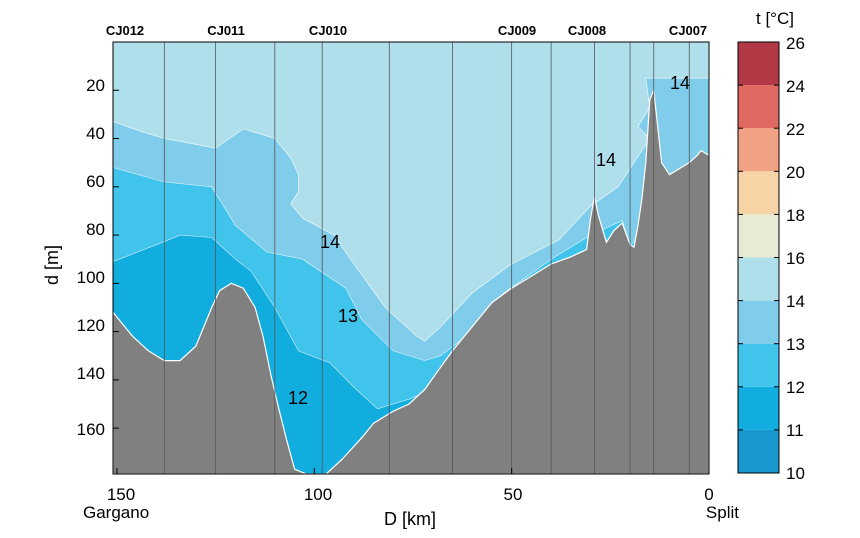 The image size is (860, 538). What do you see at coordinates (795, 430) in the screenshot?
I see `colorbar-tick-label: 11` at bounding box center [795, 430].